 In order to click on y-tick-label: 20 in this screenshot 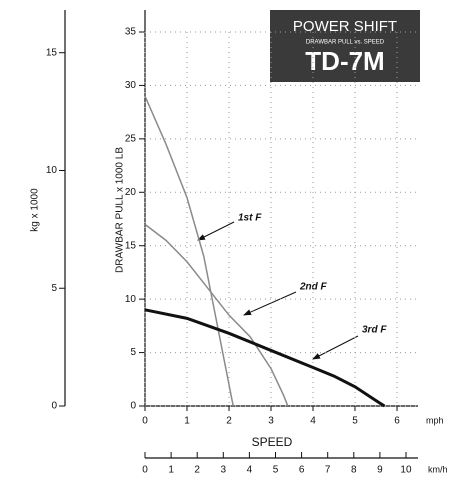, I will do `click(131, 192)`.